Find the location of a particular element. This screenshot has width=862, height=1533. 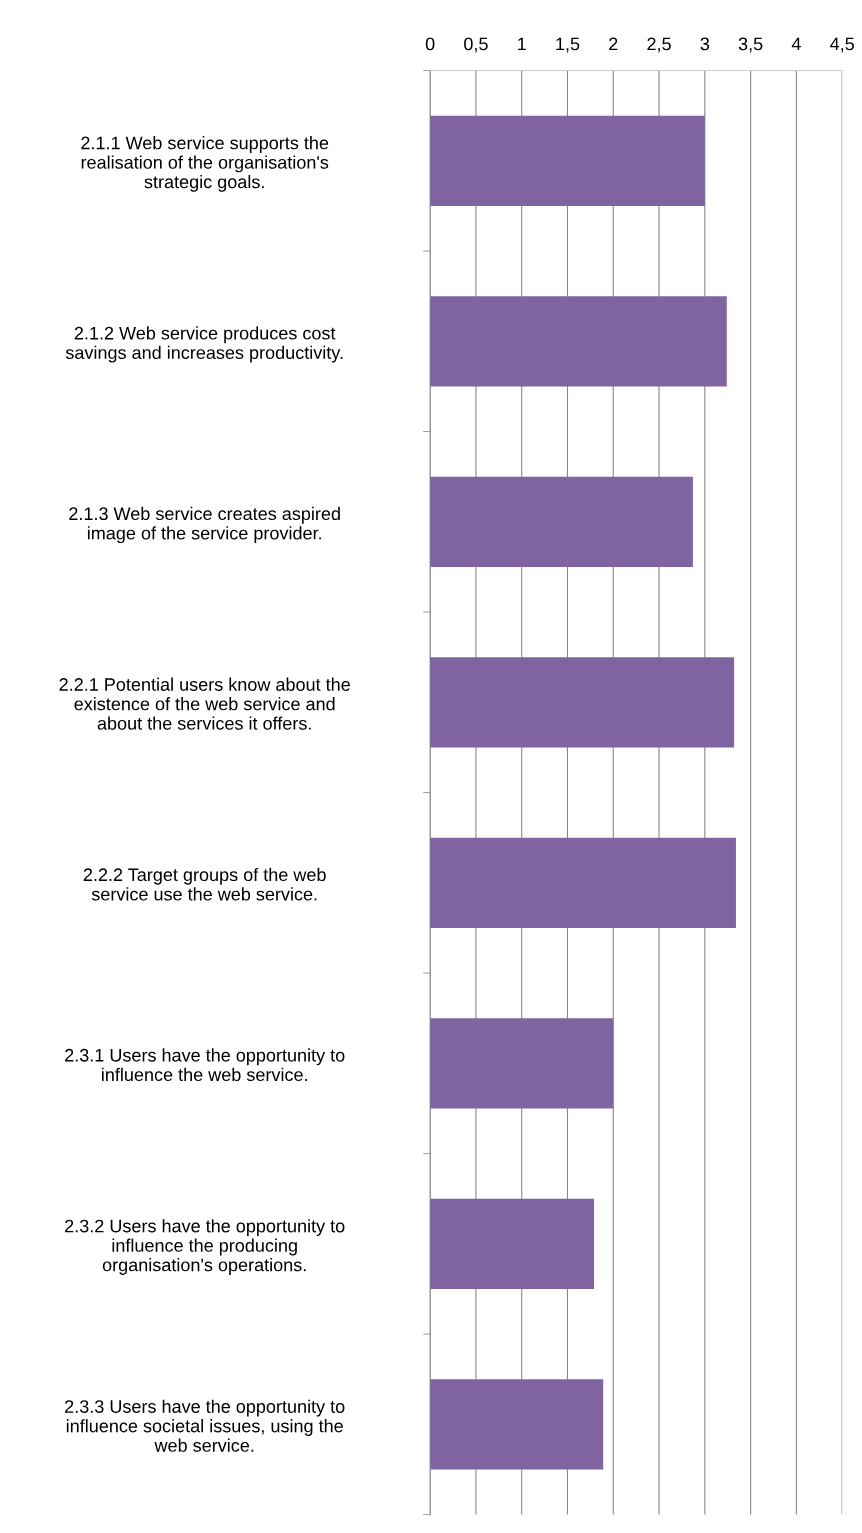

y-tick-label: 2.1.3 Web service creates aspired image of the service provider. is located at coordinates (204, 525).